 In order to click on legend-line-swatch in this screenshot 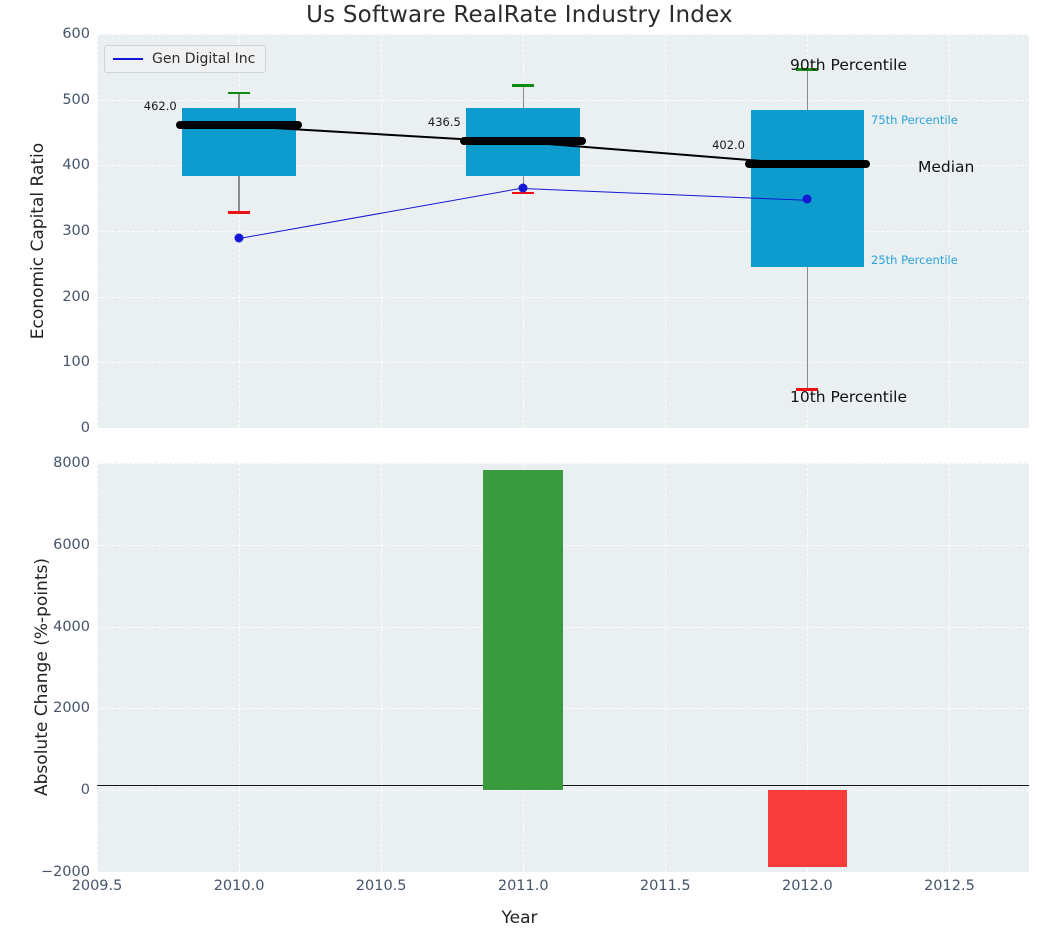, I will do `click(128, 59)`.